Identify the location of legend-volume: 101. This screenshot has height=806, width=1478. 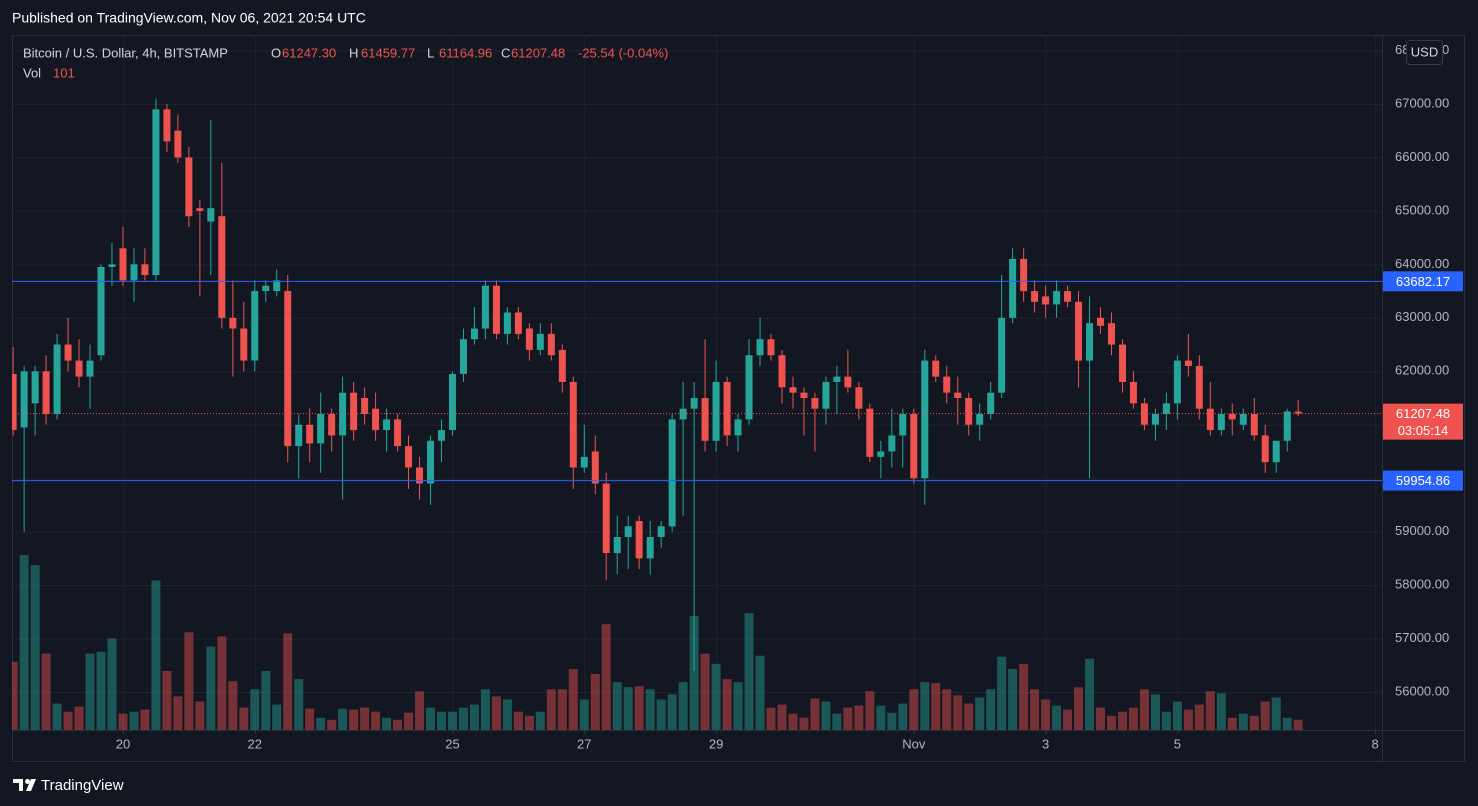
(64, 72).